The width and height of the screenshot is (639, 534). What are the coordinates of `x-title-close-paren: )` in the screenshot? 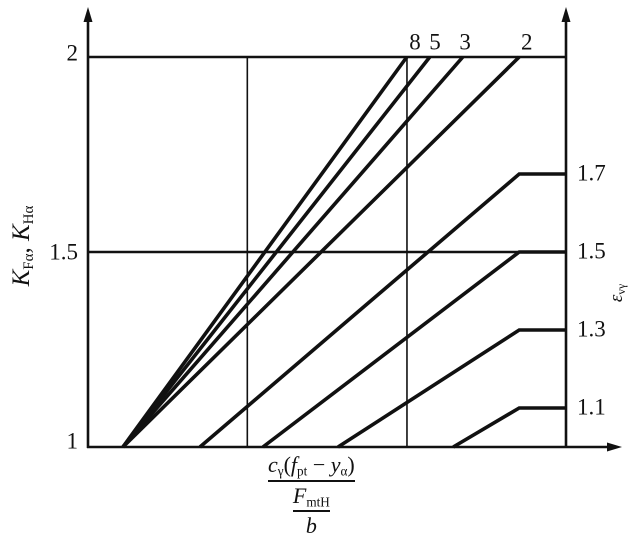 It's located at (351, 464).